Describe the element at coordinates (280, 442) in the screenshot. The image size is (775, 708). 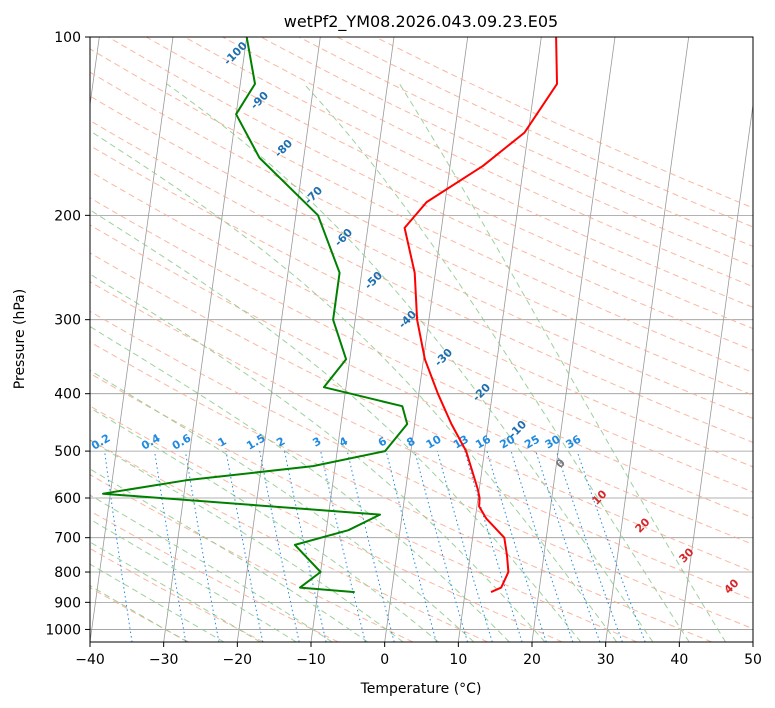
I see `mixing-ratio-label: 2` at that location.